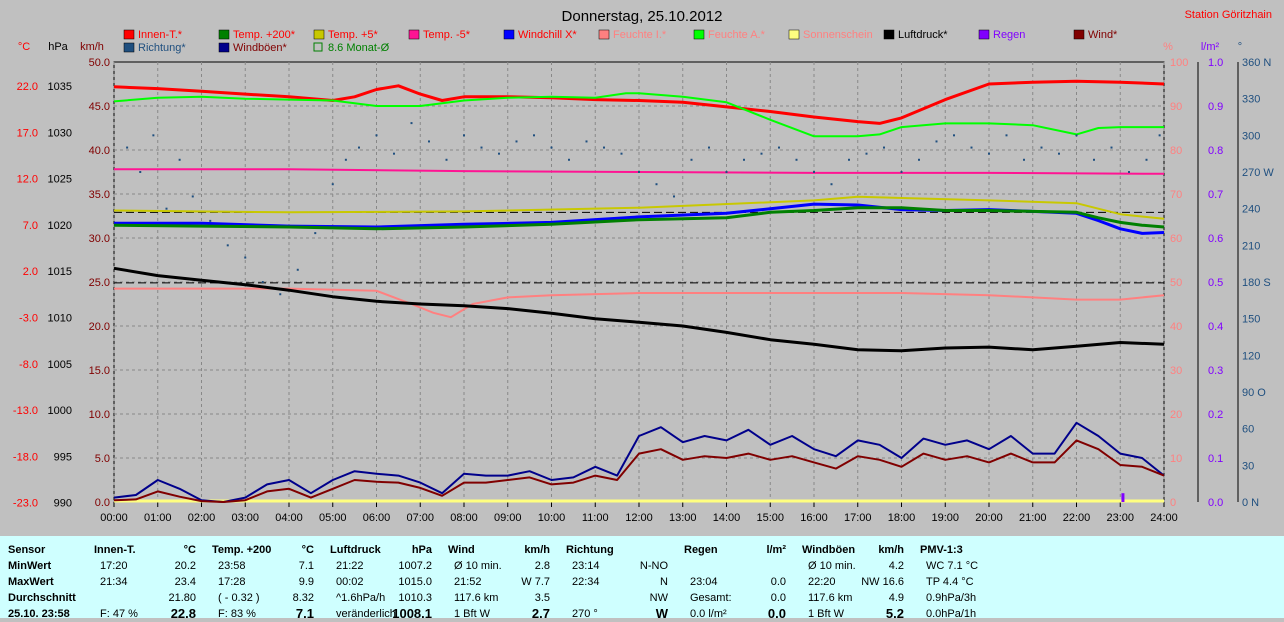 Image resolution: width=1284 pixels, height=622 pixels. What do you see at coordinates (1215, 195) in the screenshot?
I see `y-tick-label-rain: 0.7` at bounding box center [1215, 195].